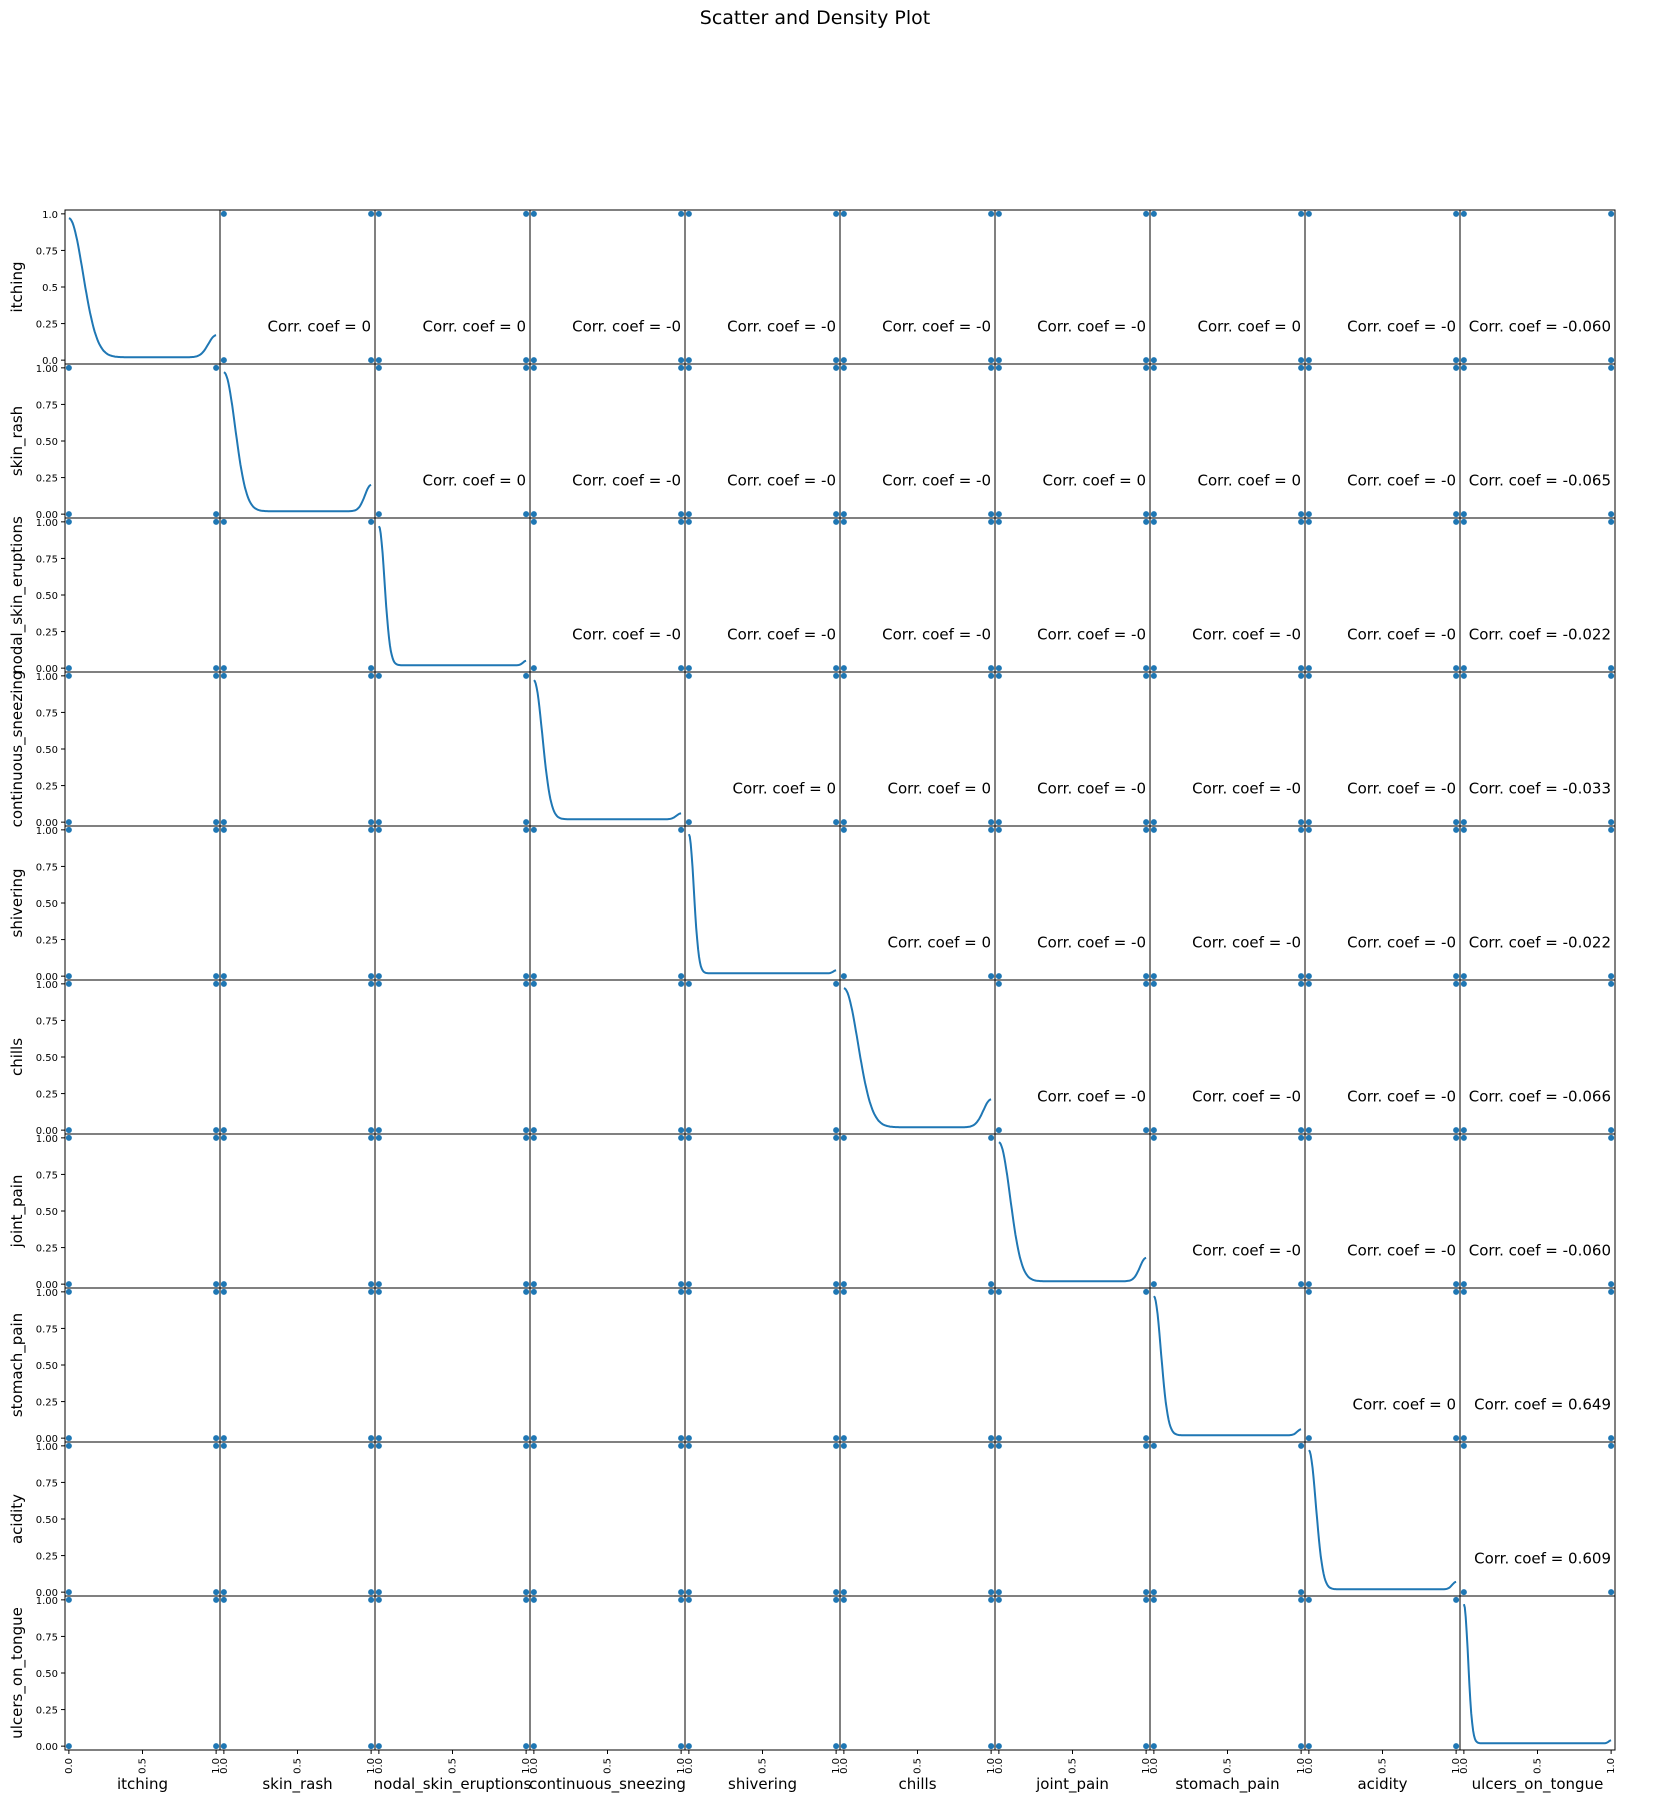  Describe the element at coordinates (47, 1293) in the screenshot. I see `y-tick-label-7-4: 1.00` at that location.